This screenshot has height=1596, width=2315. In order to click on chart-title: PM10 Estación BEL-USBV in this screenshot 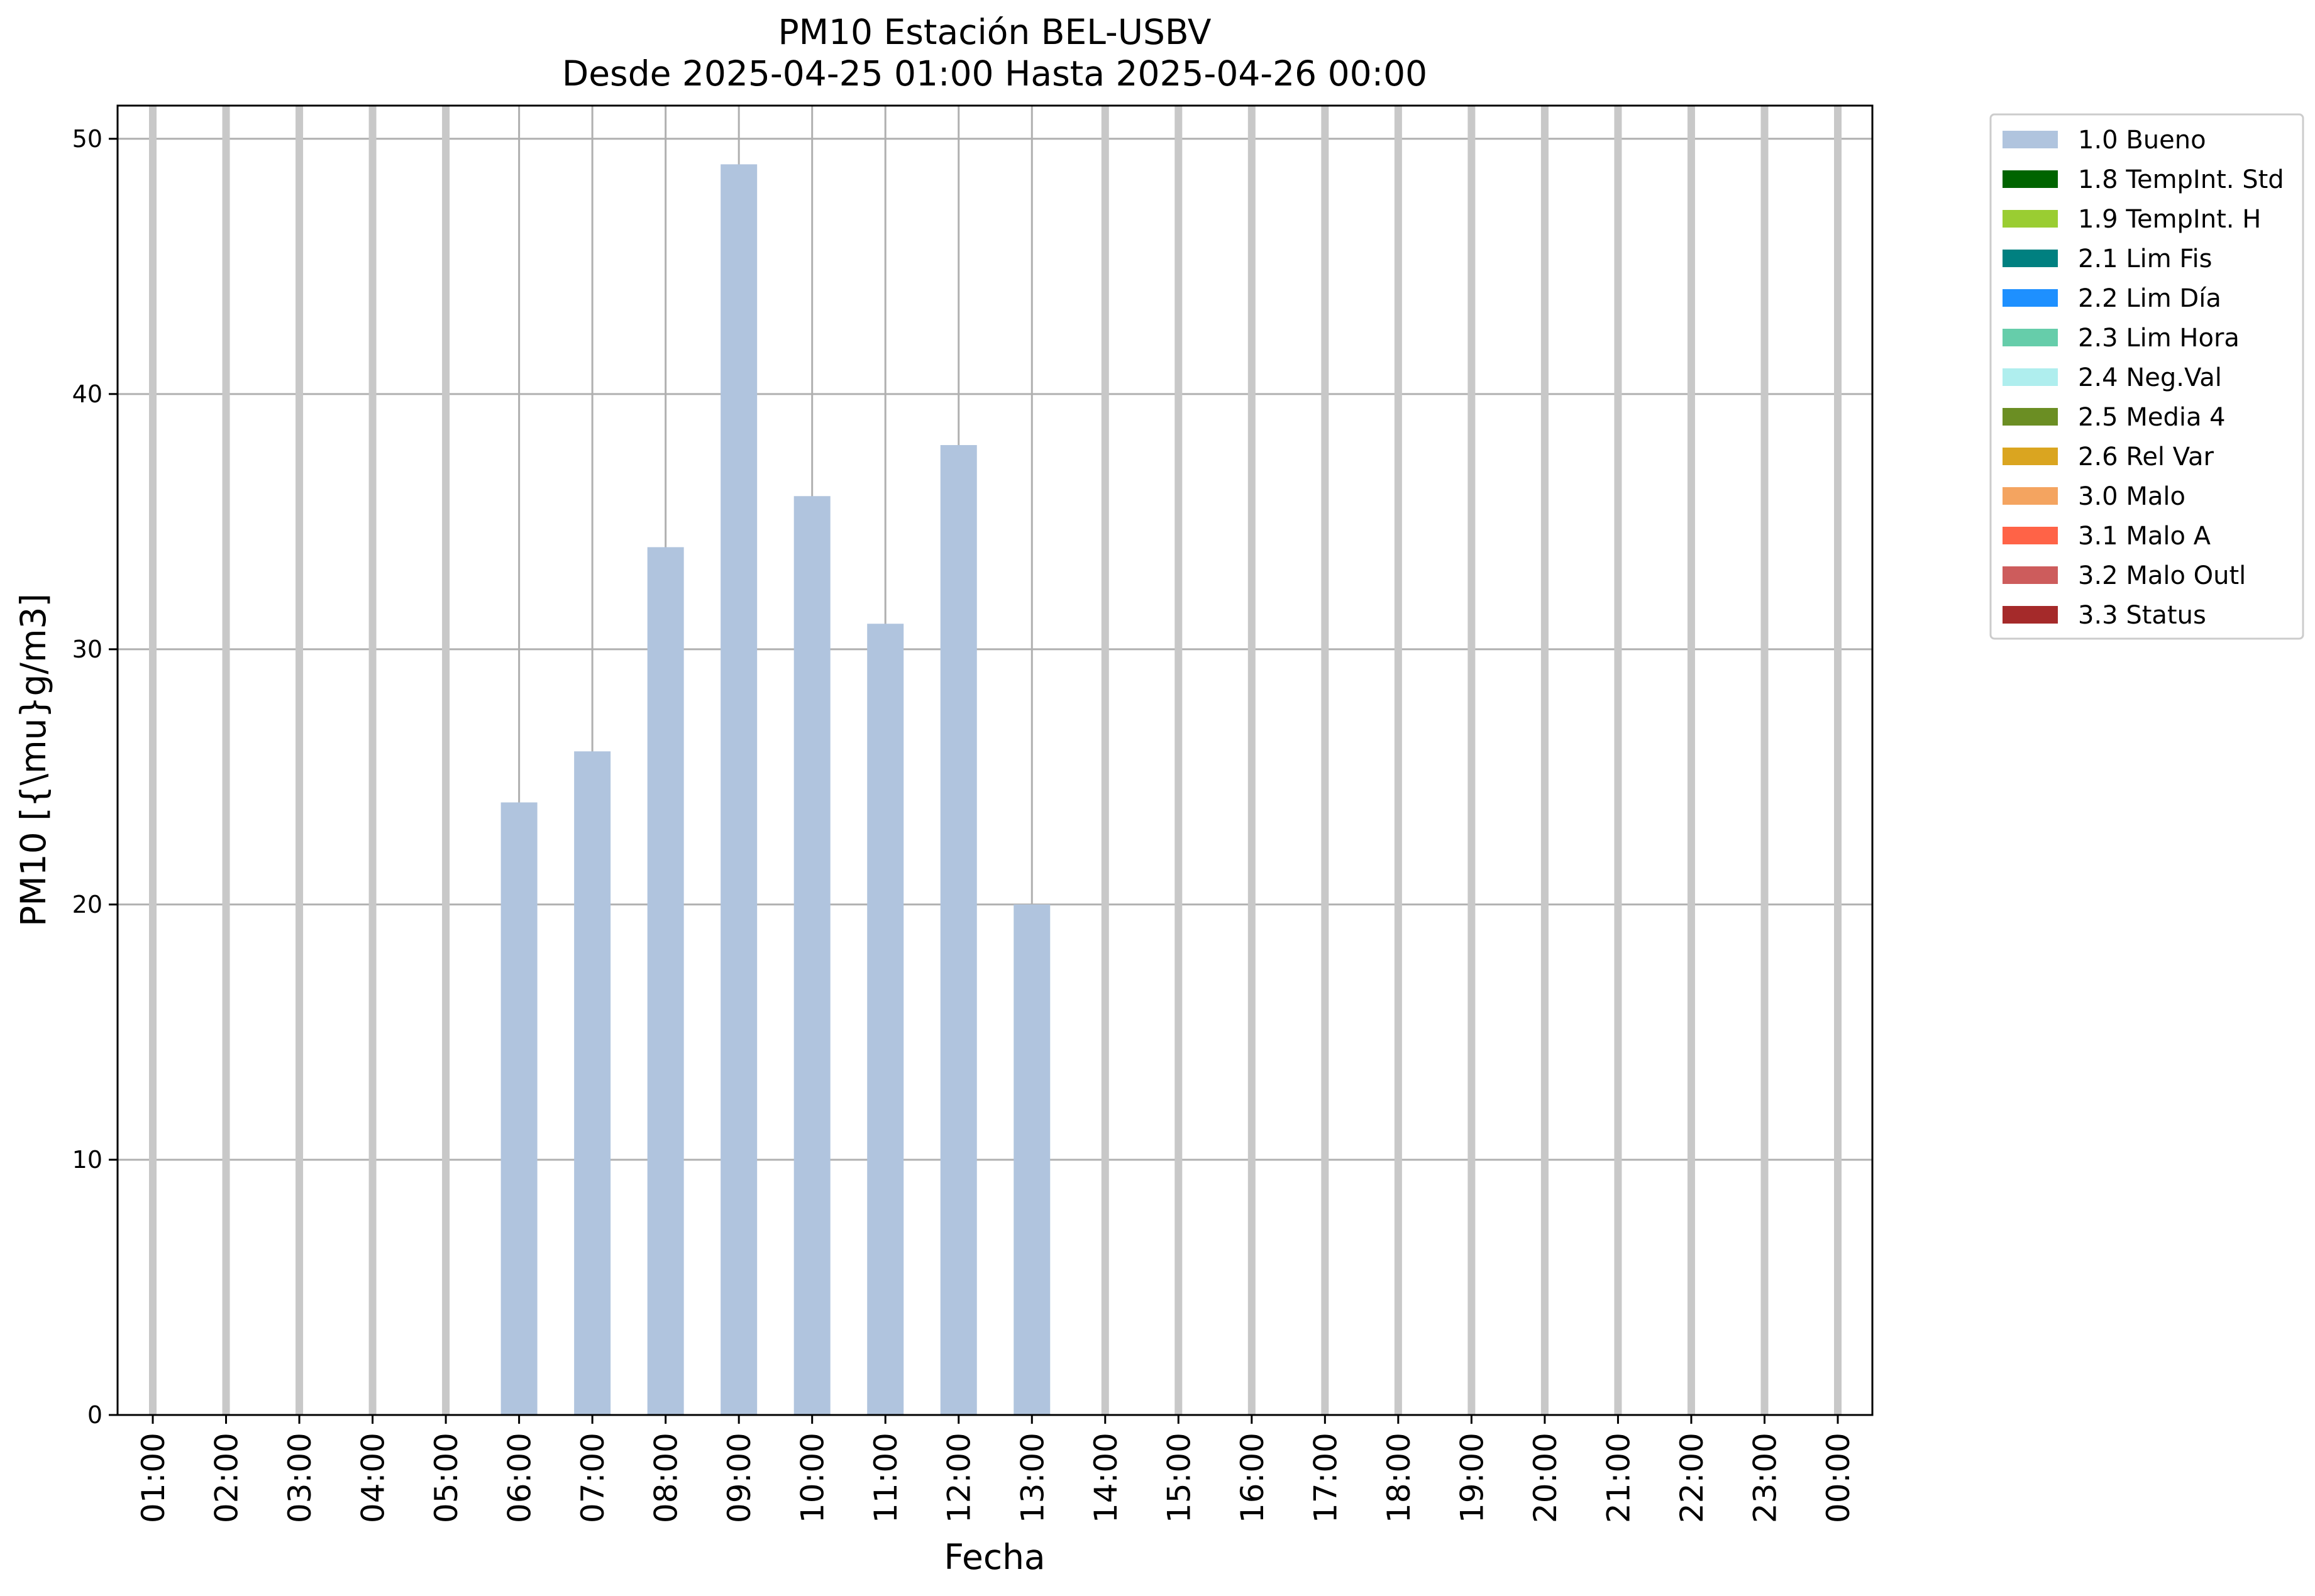, I will do `click(994, 32)`.